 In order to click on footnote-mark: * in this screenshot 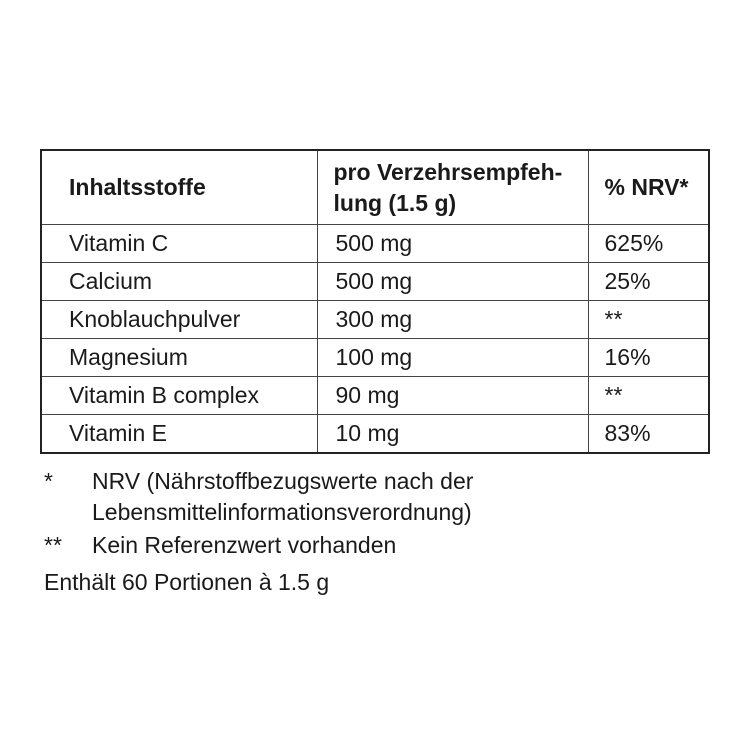, I will do `click(48, 481)`.